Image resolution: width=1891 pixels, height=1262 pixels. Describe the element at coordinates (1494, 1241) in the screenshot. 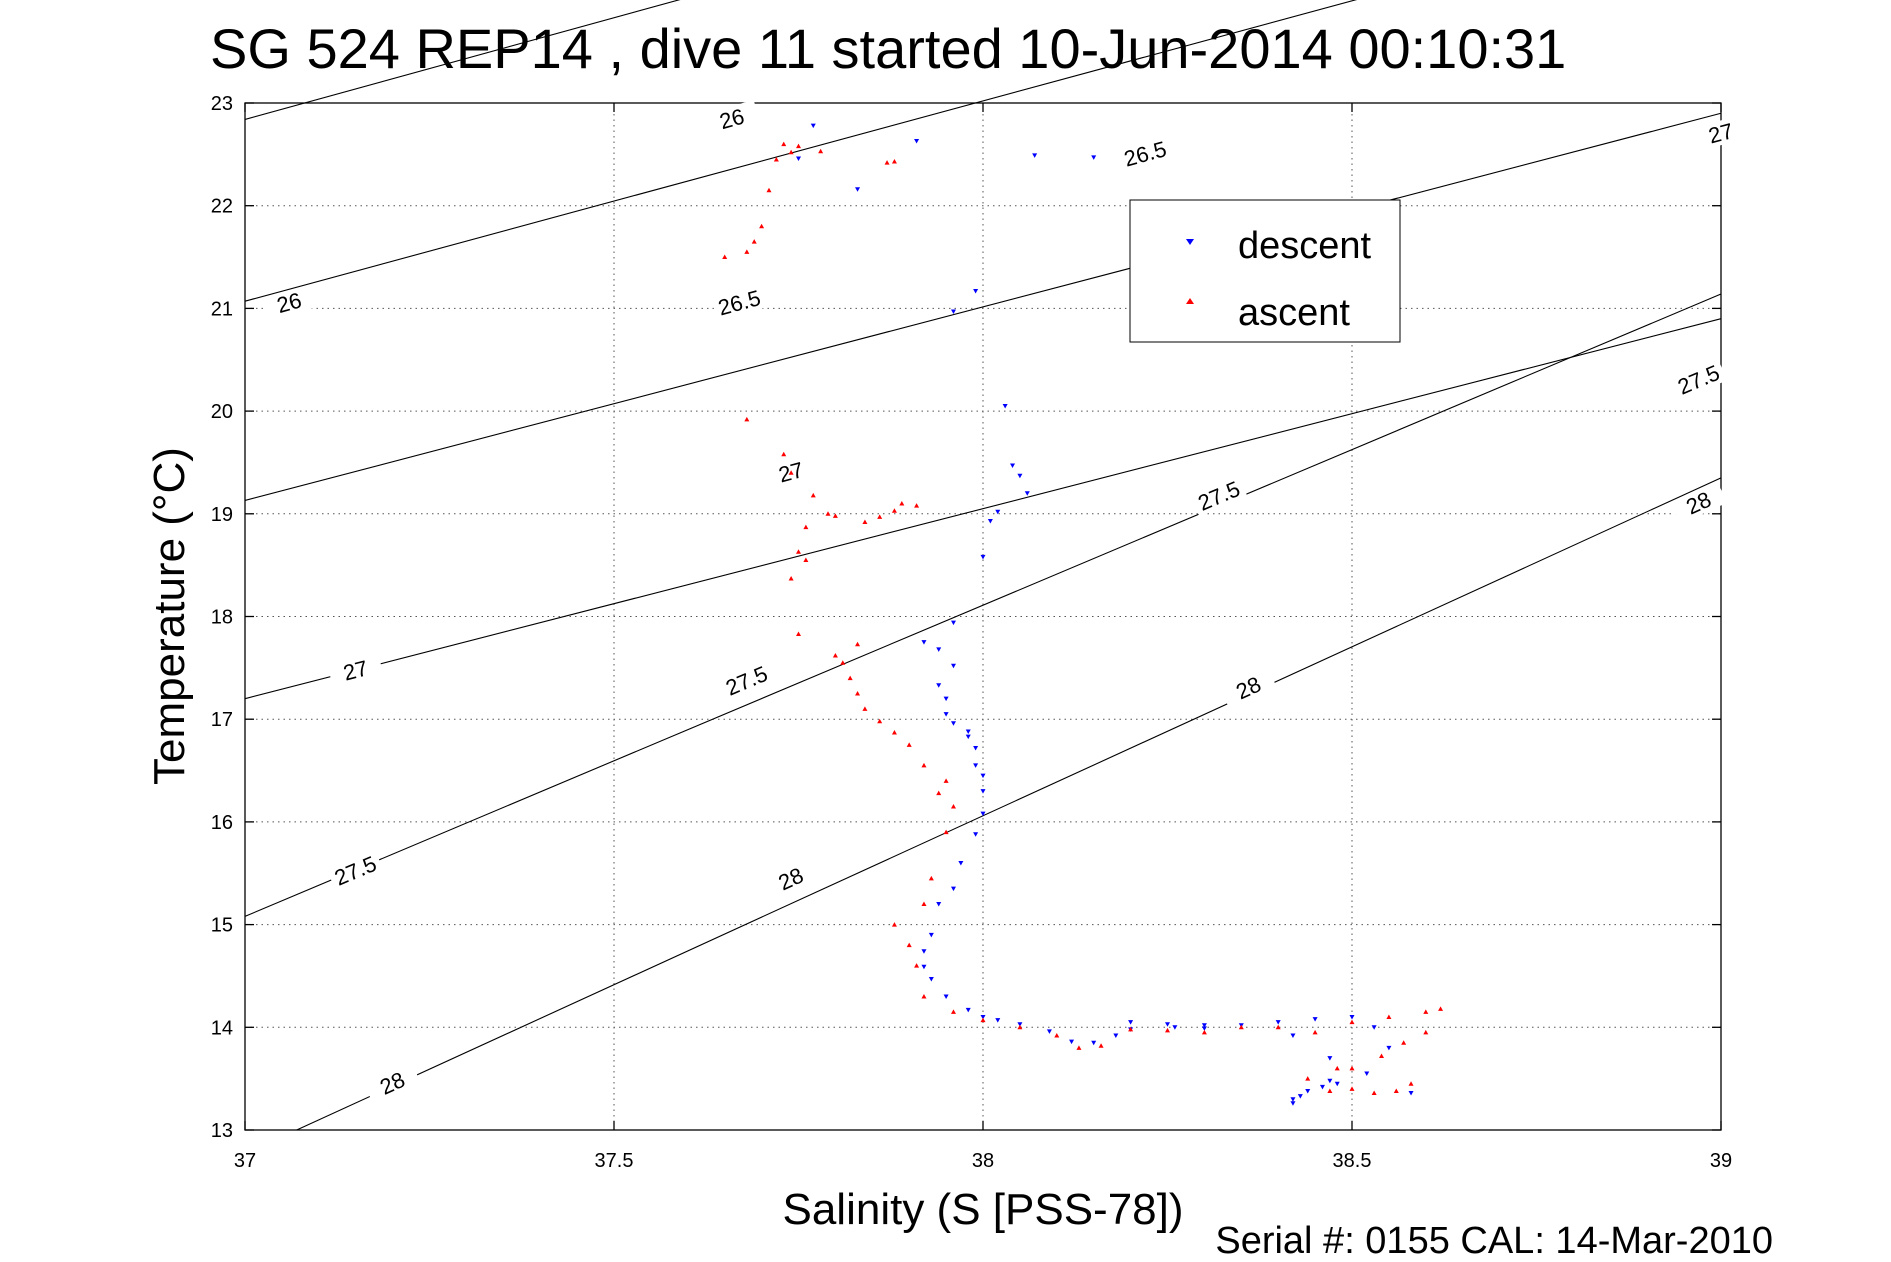

I see `serial-cal-footer: Serial #: 0155 CAL: 14-Mar-2010` at that location.